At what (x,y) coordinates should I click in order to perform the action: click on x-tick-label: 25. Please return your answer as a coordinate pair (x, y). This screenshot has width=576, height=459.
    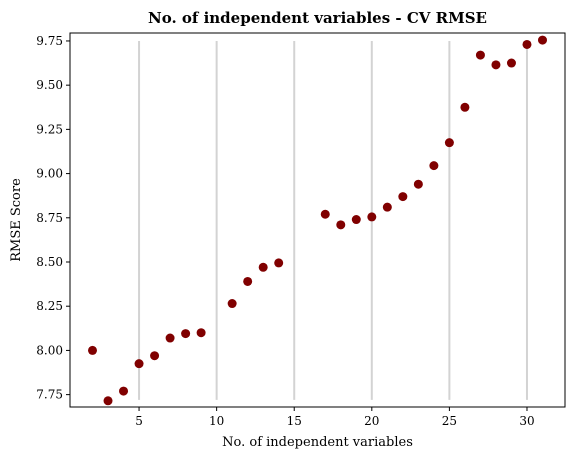
    Looking at the image, I should click on (449, 421).